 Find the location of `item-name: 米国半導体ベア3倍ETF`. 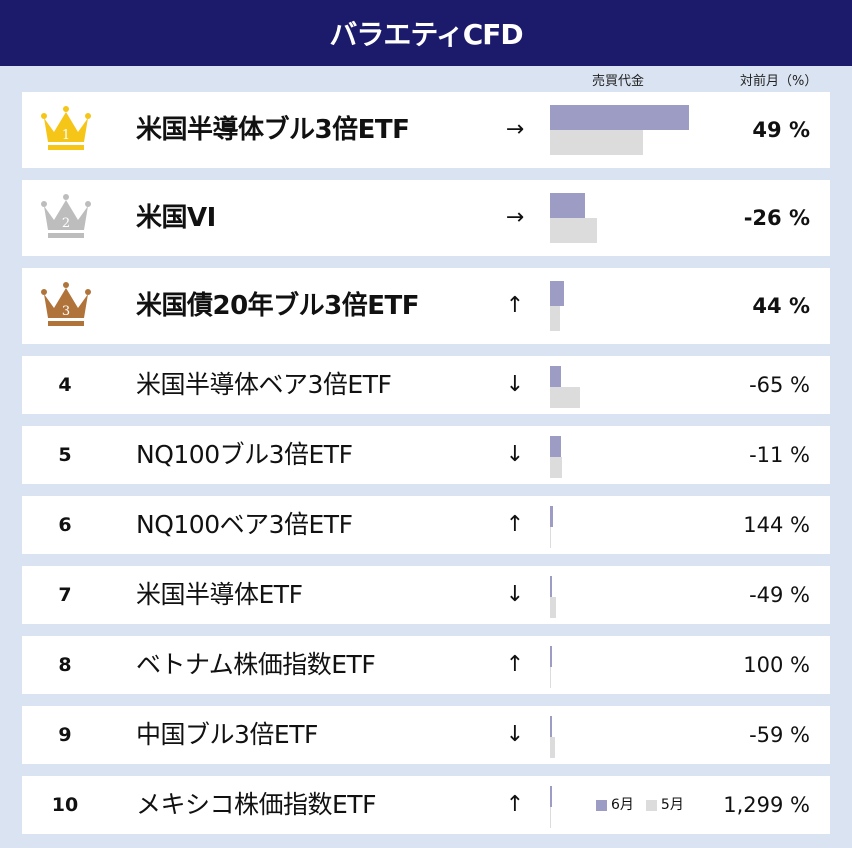

item-name: 米国半導体ベア3倍ETF is located at coordinates (264, 384).